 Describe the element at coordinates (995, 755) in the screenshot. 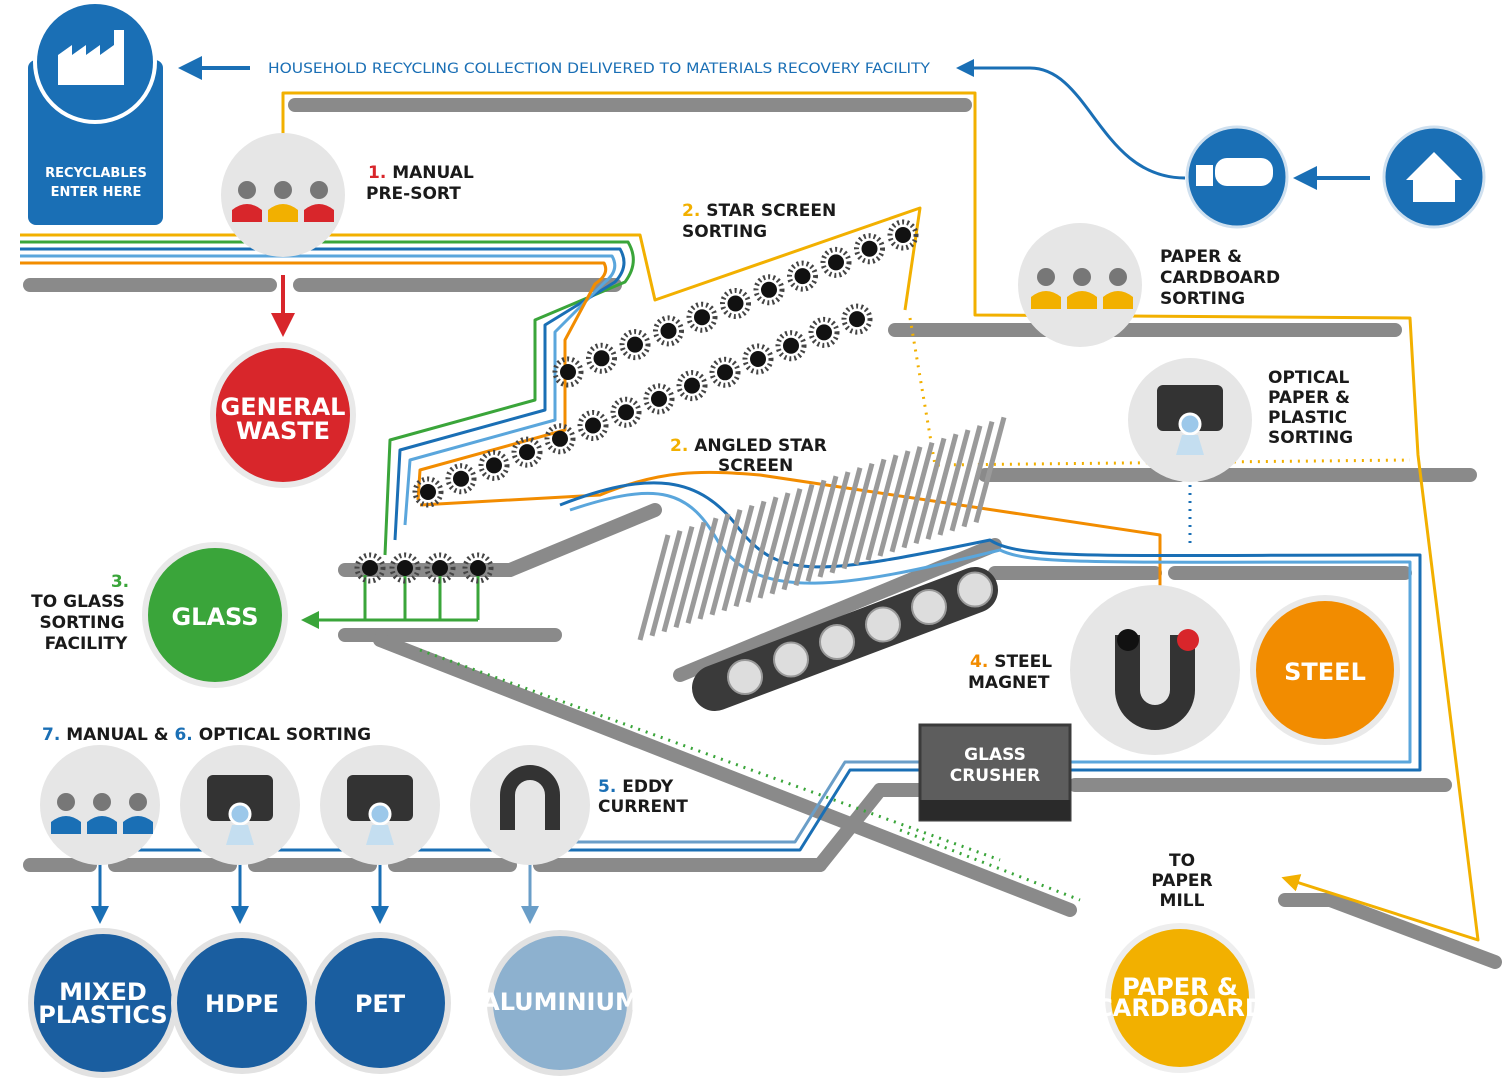

I see `crusher-line: GLASS` at that location.